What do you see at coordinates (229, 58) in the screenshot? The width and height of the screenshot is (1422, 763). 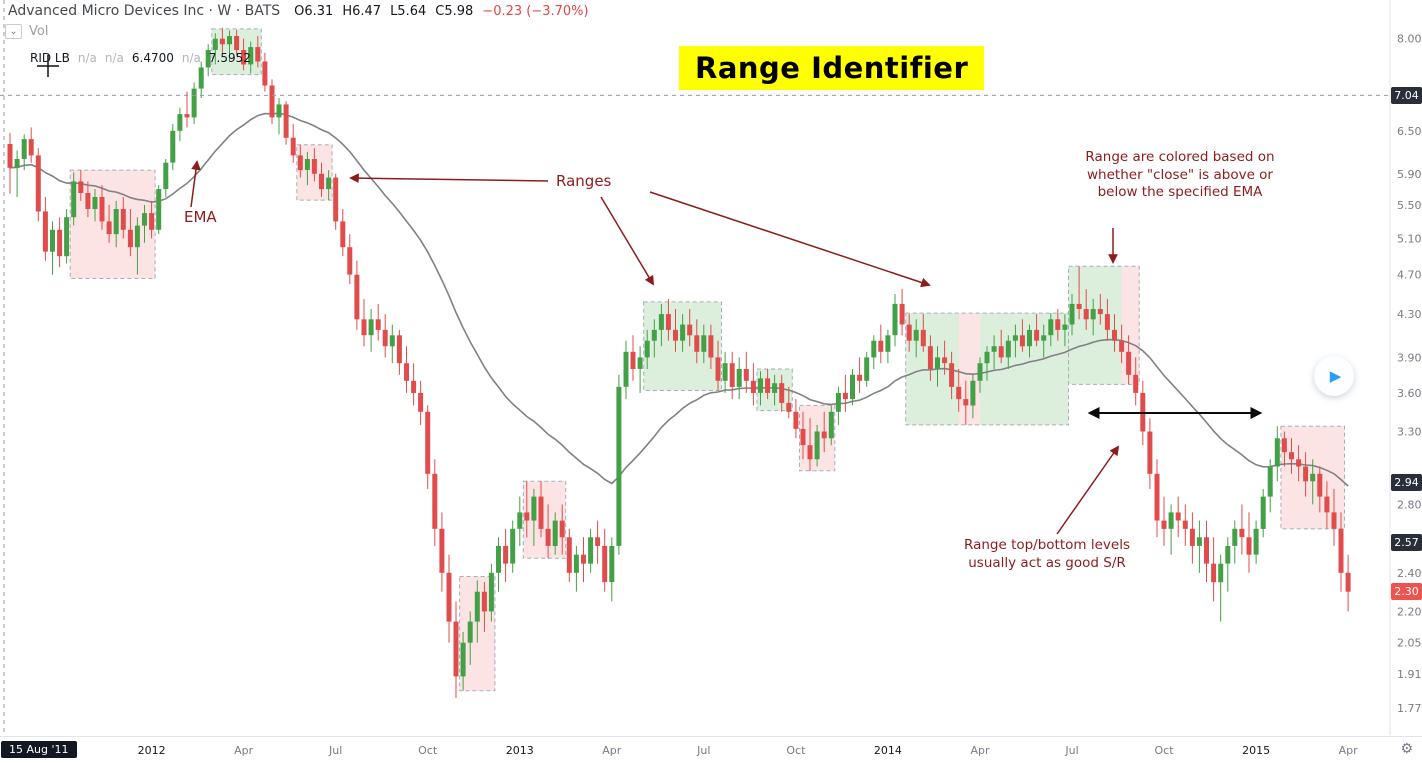 I see `rid-value: 7.5952` at bounding box center [229, 58].